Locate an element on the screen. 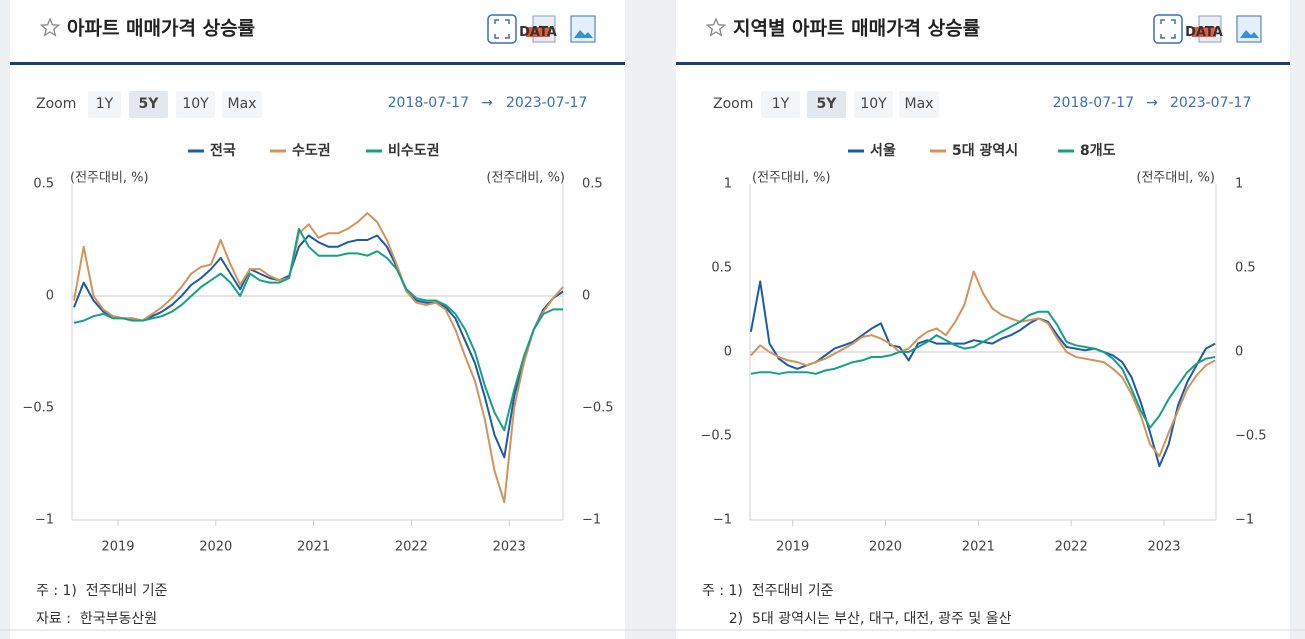 This screenshot has width=1305, height=639. chart-title: 지역별 아파트 매매가격 상승률 is located at coordinates (856, 29).